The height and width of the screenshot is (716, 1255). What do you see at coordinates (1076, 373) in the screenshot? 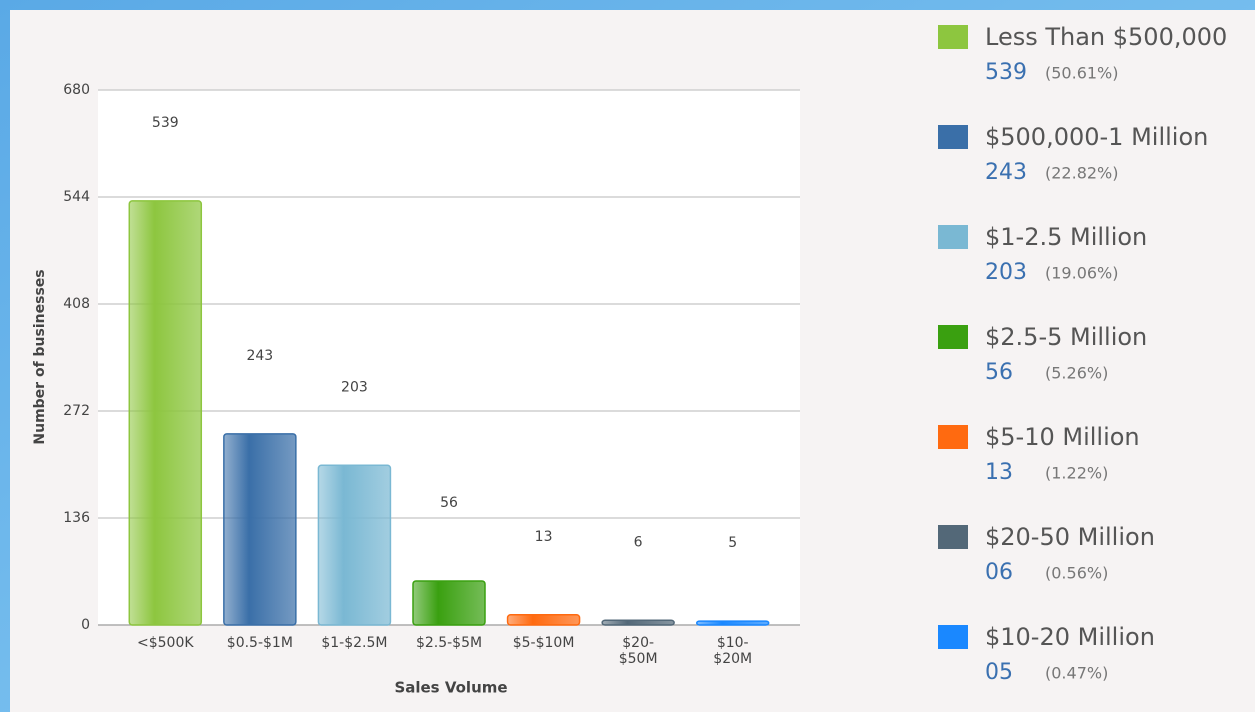
I see `legend-percent: (5.26%)` at bounding box center [1076, 373].